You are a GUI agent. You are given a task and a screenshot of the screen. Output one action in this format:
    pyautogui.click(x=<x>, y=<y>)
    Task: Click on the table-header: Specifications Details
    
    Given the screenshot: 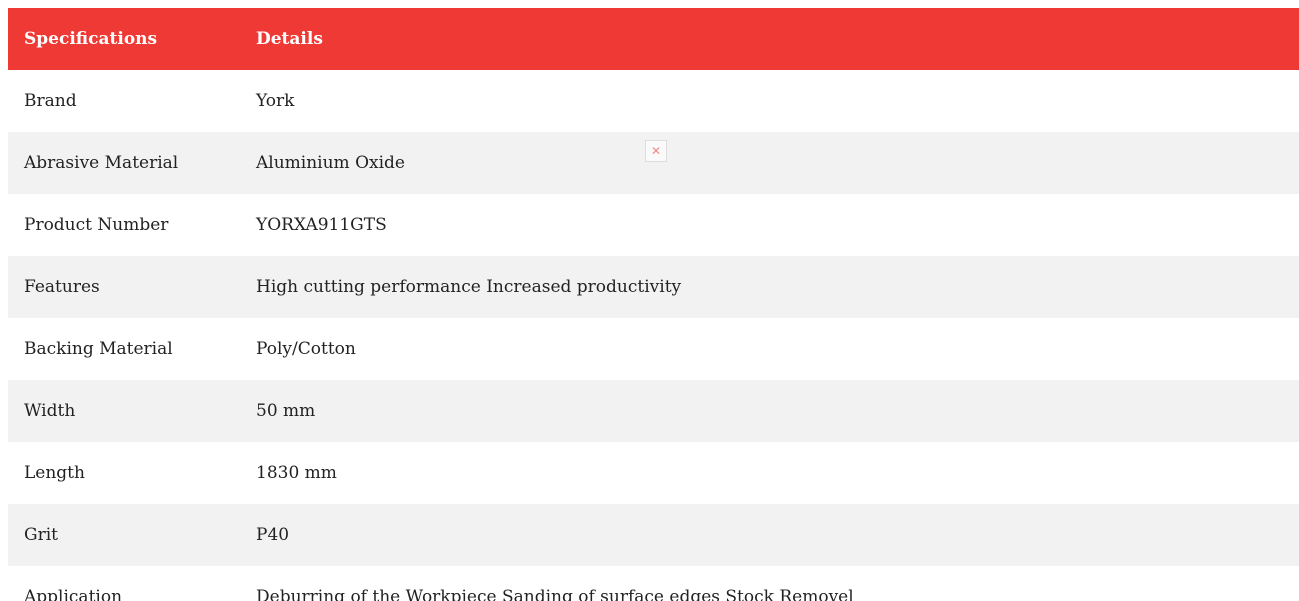 What is the action you would take?
    pyautogui.click(x=653, y=39)
    